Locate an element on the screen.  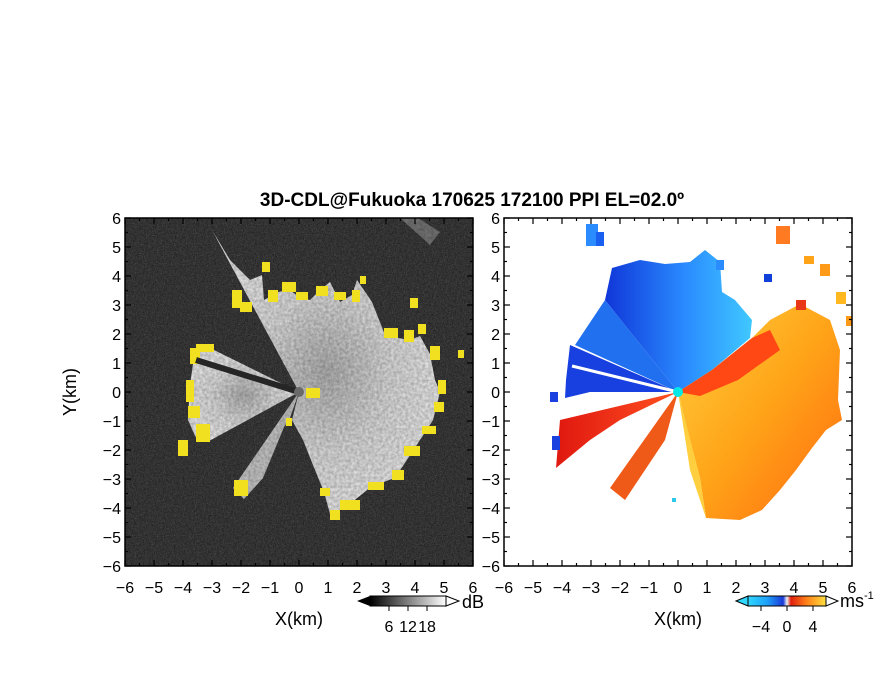
velocity-colorbar-tick-label: 4 is located at coordinates (813, 627).